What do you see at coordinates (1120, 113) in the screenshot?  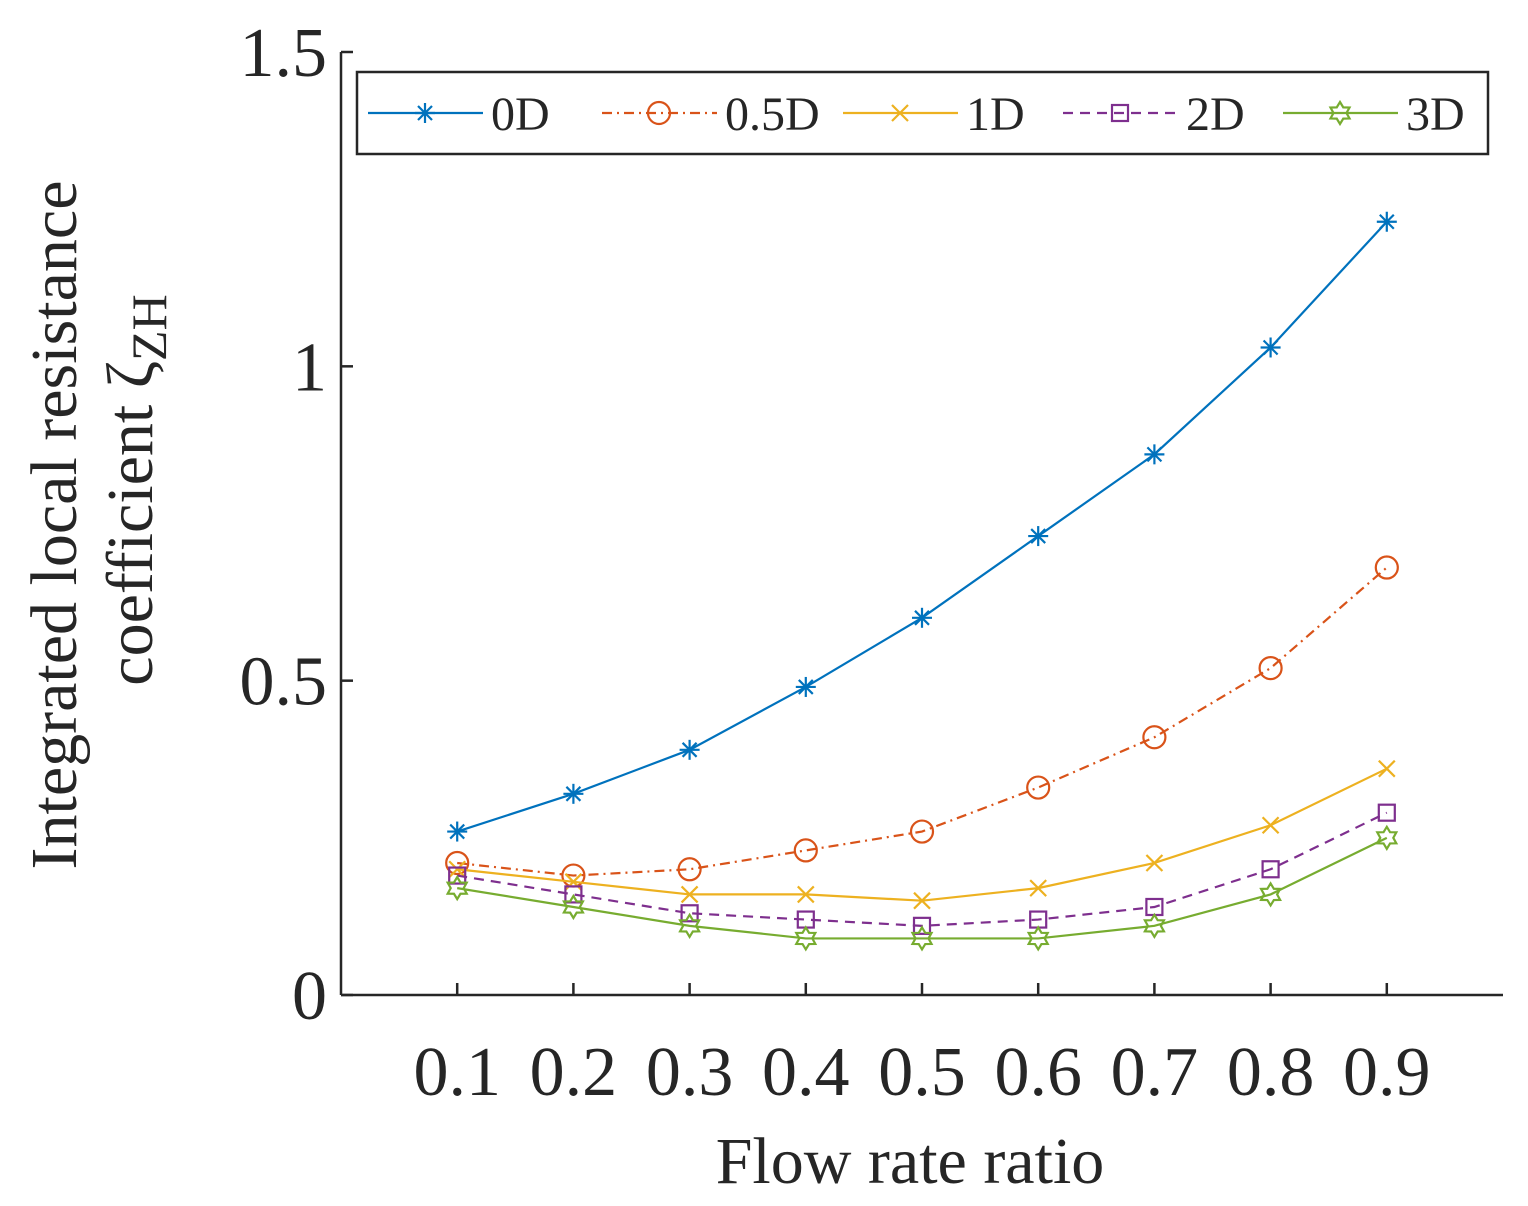 I see `legend-marker-2D` at bounding box center [1120, 113].